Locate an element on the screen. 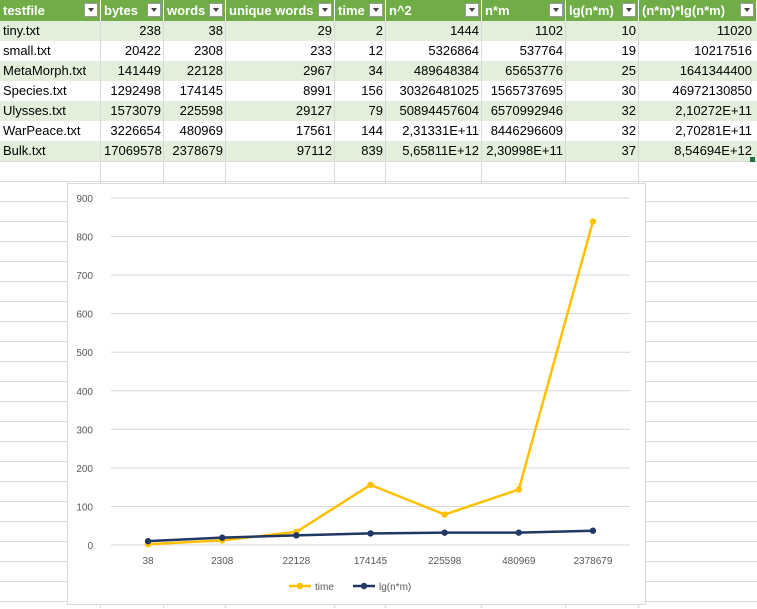  table-cell: 38 is located at coordinates (215, 30).